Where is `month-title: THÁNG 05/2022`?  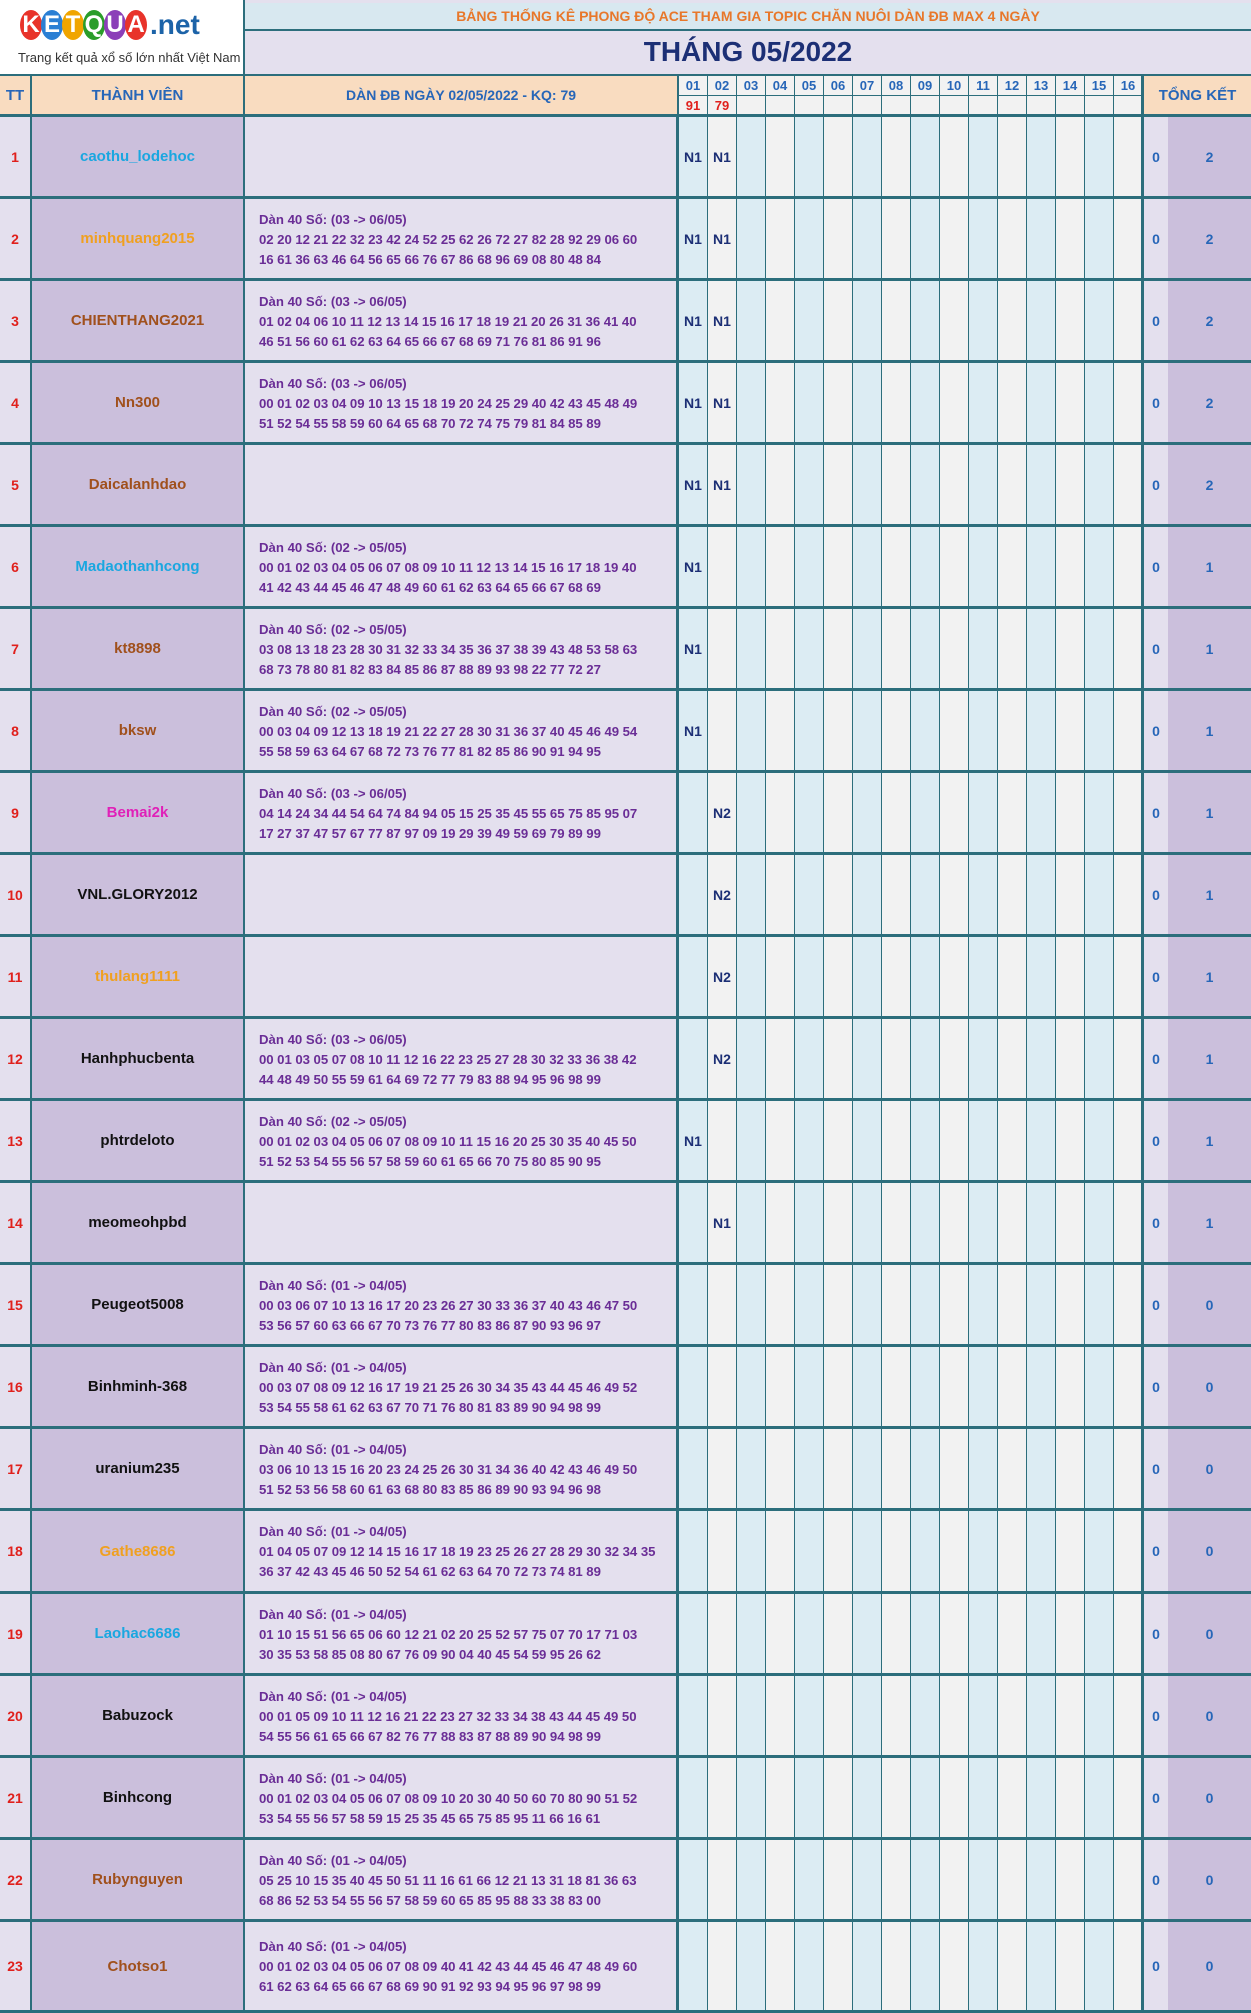
month-title: THÁNG 05/2022 is located at coordinates (748, 51).